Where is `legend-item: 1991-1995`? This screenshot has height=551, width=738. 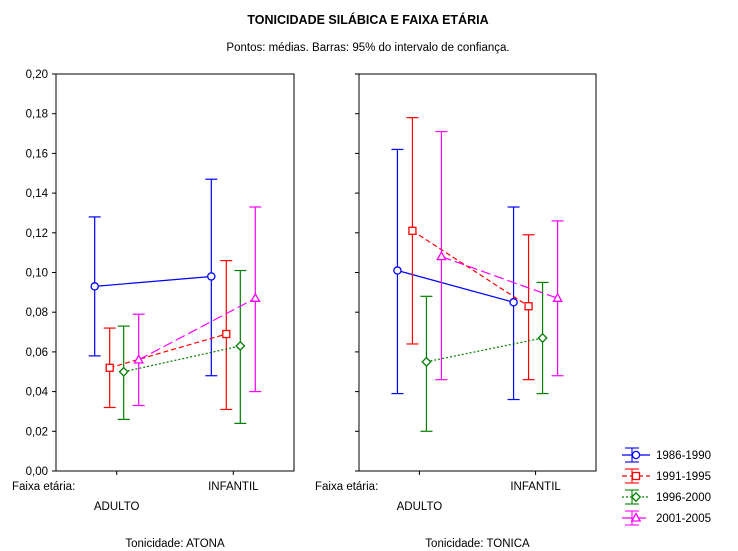 legend-item: 1991-1995 is located at coordinates (666, 476).